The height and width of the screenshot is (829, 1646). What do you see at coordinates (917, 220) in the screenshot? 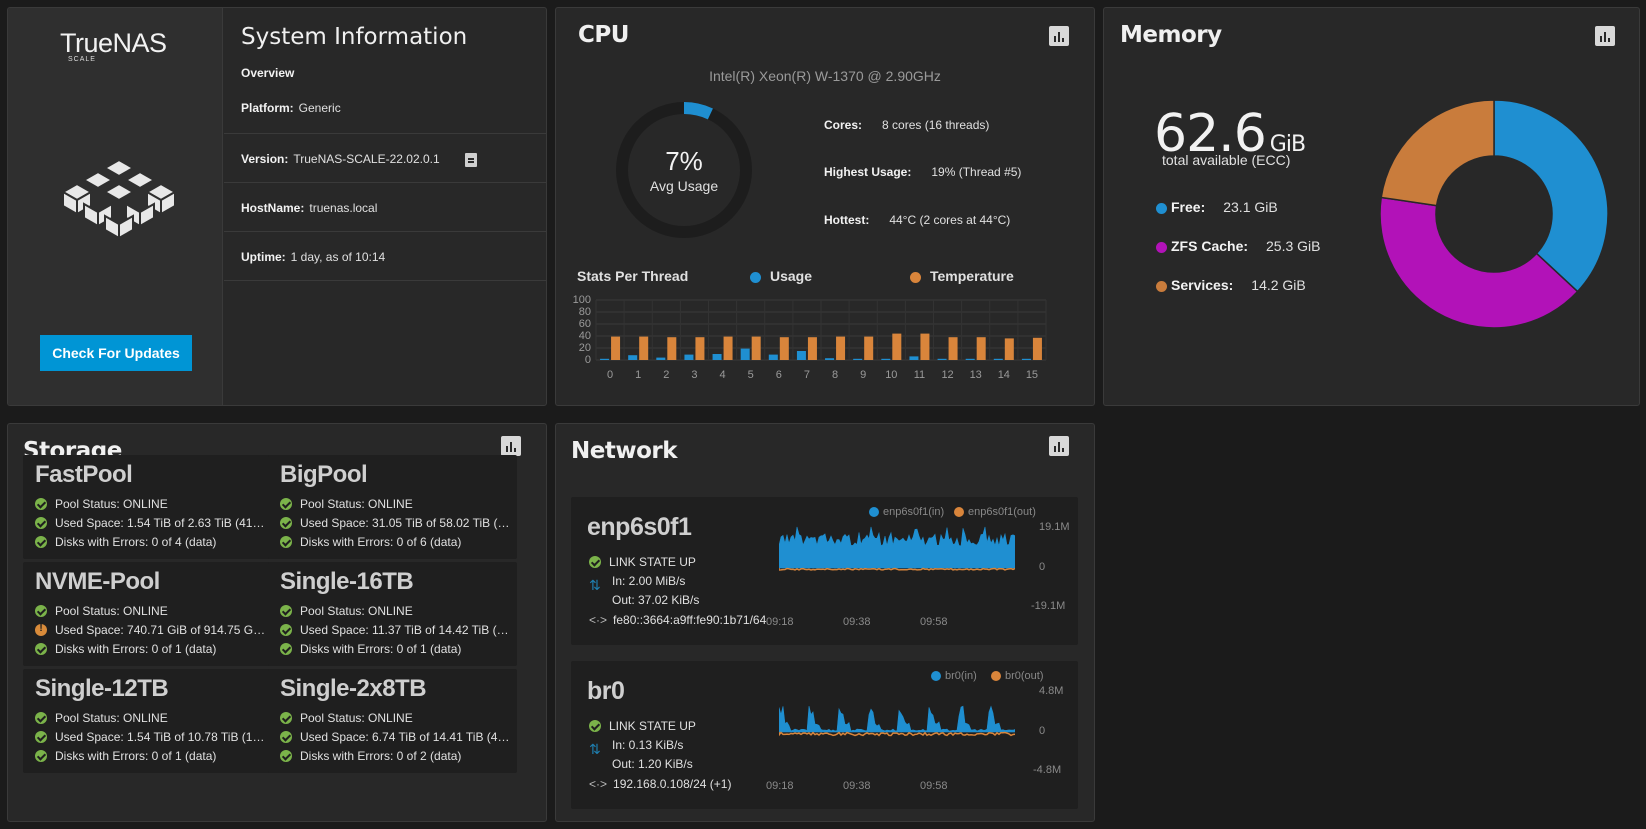
I see `cpu-hottest-stat: Hottest: 44°C (2 cores at 44°C)` at bounding box center [917, 220].